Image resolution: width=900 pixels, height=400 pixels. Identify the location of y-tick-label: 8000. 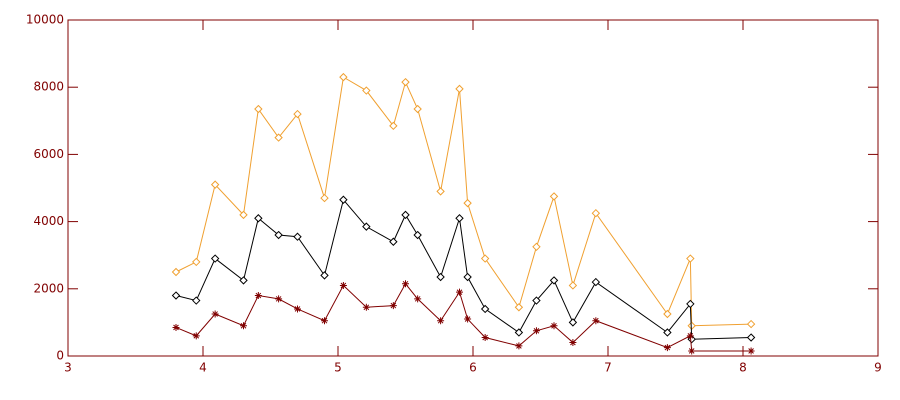
(48, 87).